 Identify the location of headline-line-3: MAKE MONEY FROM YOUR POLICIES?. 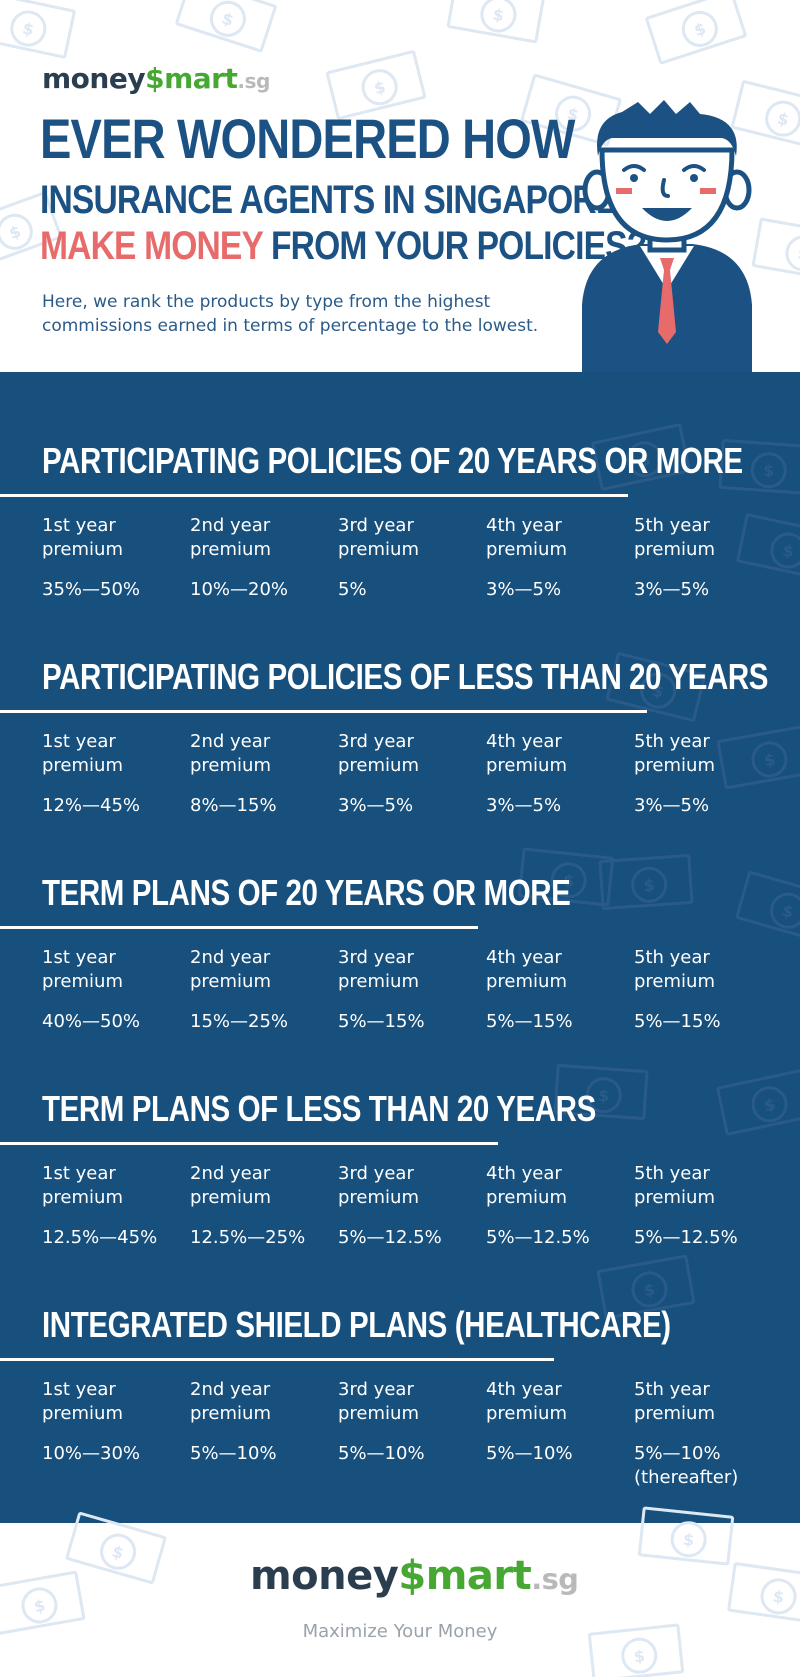
(343, 246).